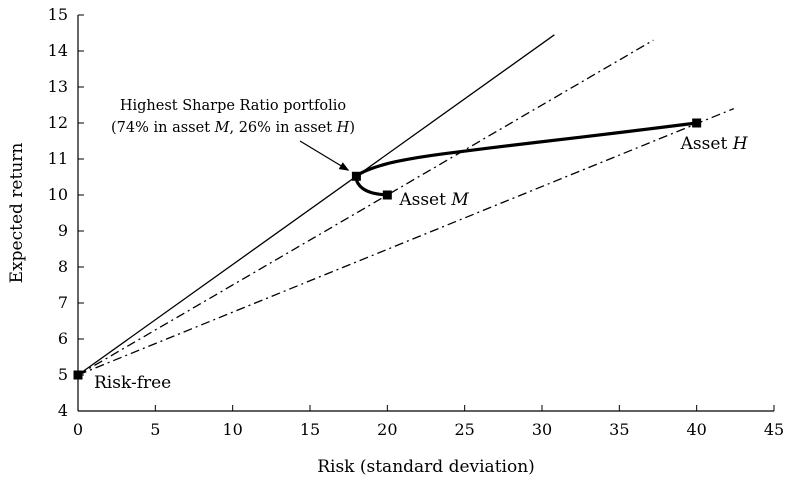  I want to click on x-tick-label: 45, so click(774, 429).